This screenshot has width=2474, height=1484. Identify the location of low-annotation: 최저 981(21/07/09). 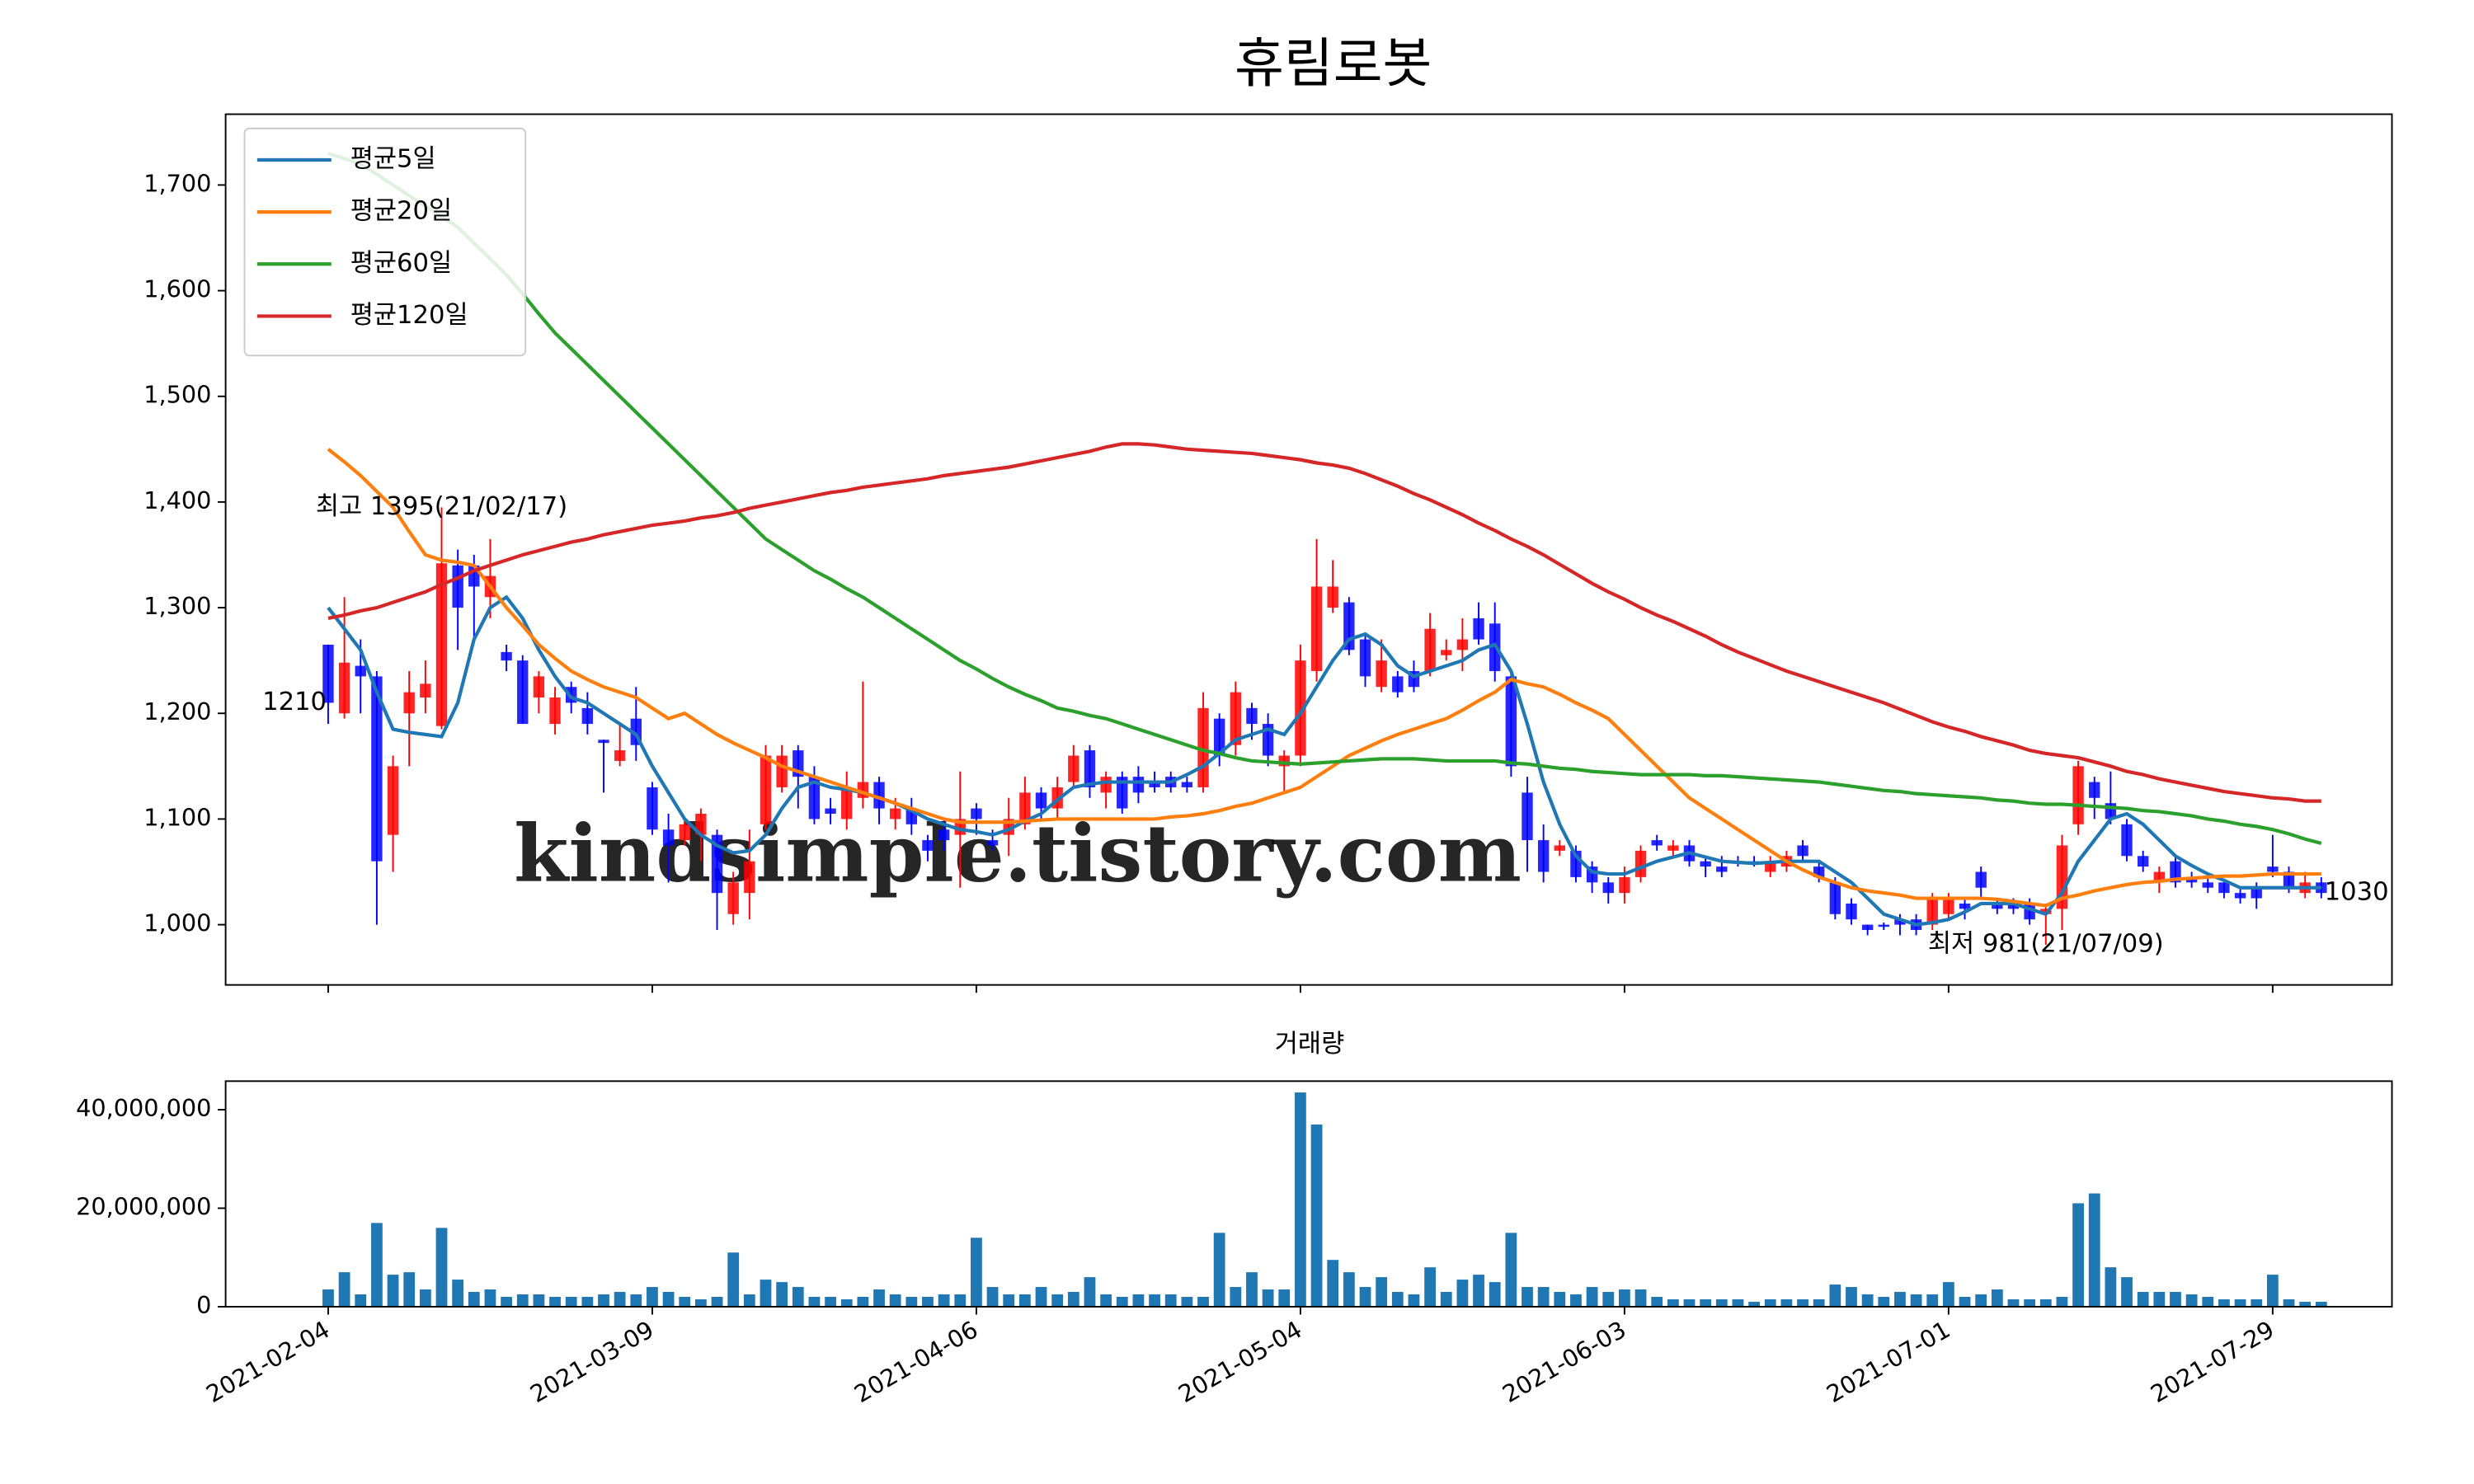
(2046, 943).